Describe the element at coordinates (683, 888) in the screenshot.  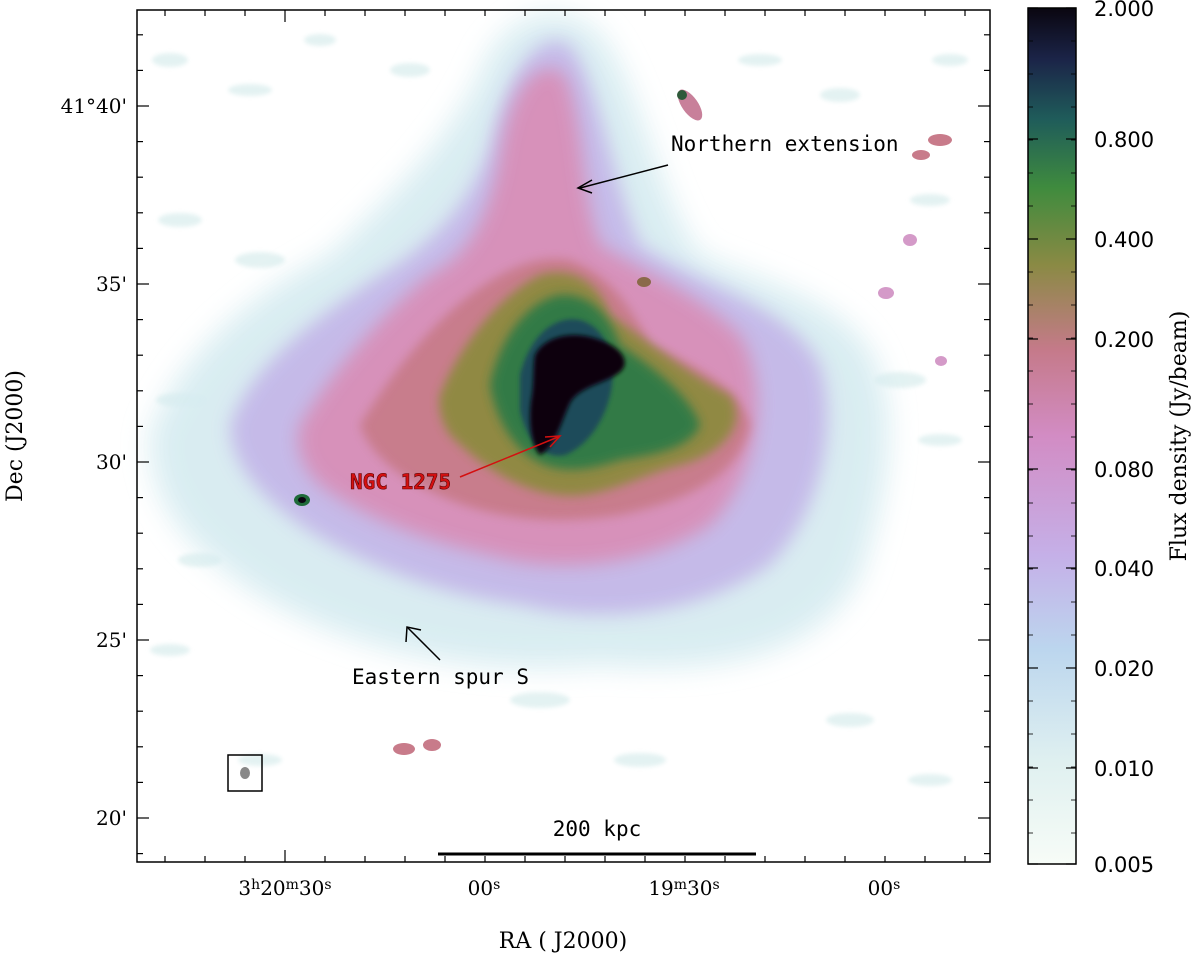
I see `x-tick-label: 19m30s` at that location.